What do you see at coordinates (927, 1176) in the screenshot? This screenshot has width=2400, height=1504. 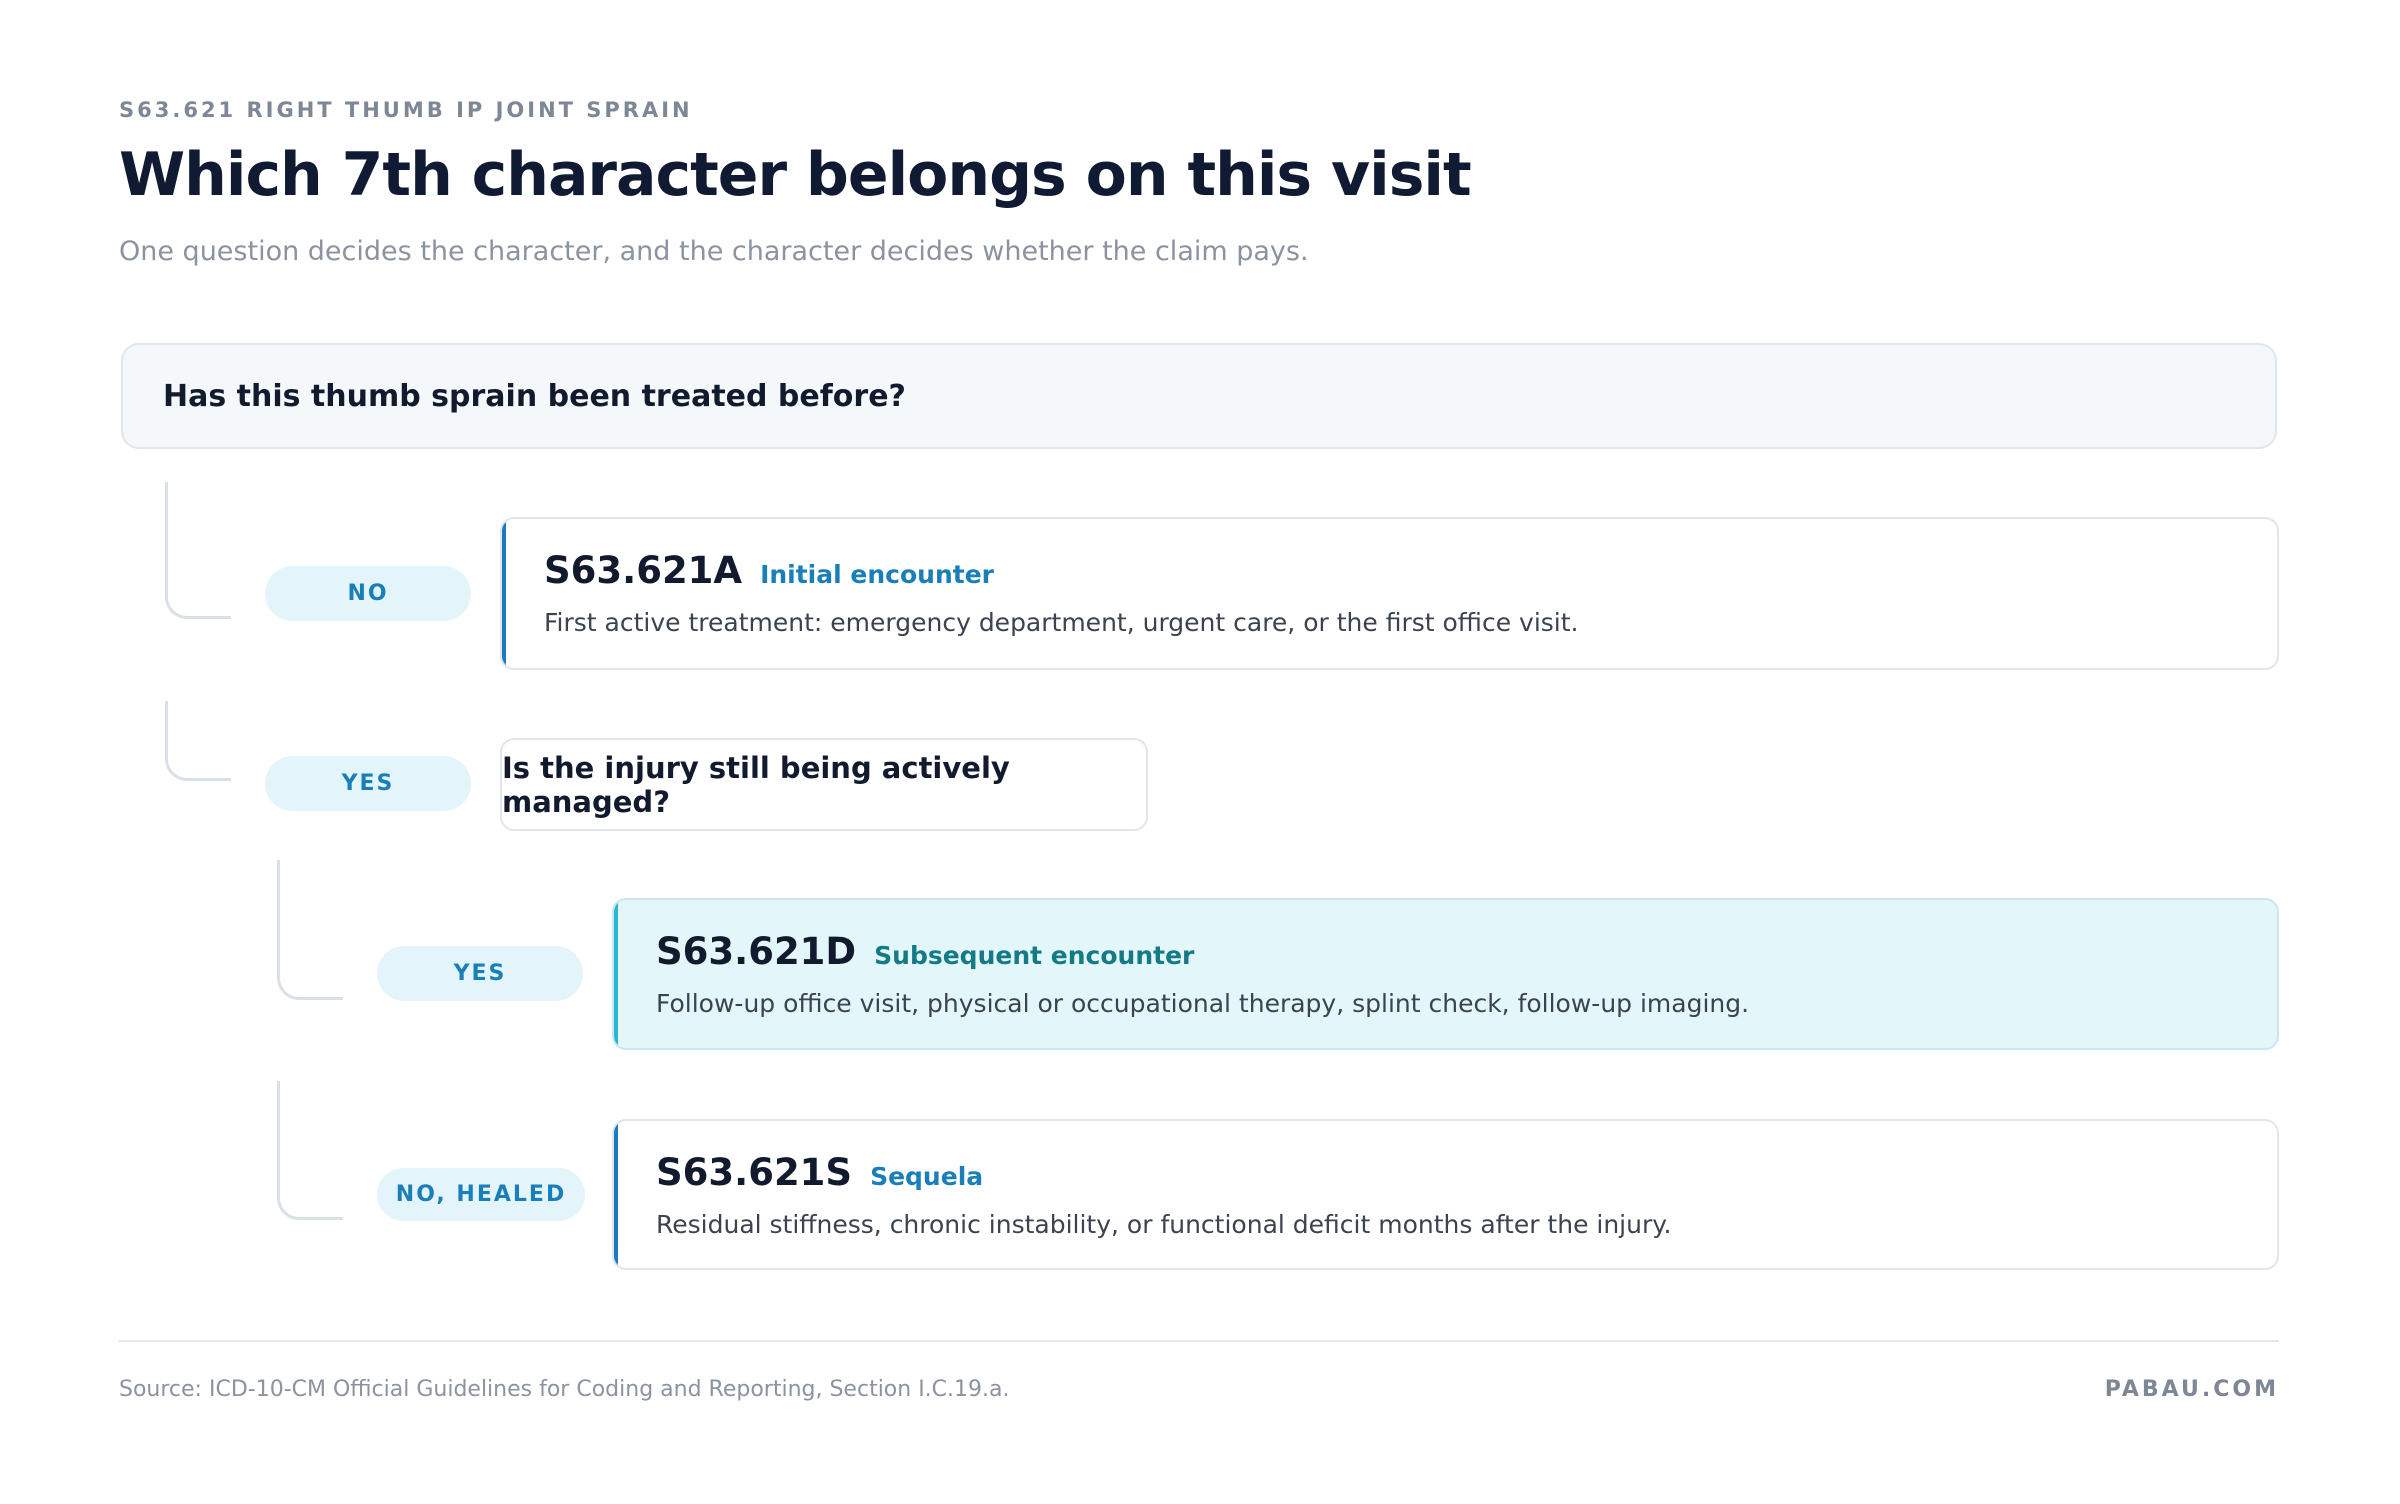 I see `code-label: Sequela` at bounding box center [927, 1176].